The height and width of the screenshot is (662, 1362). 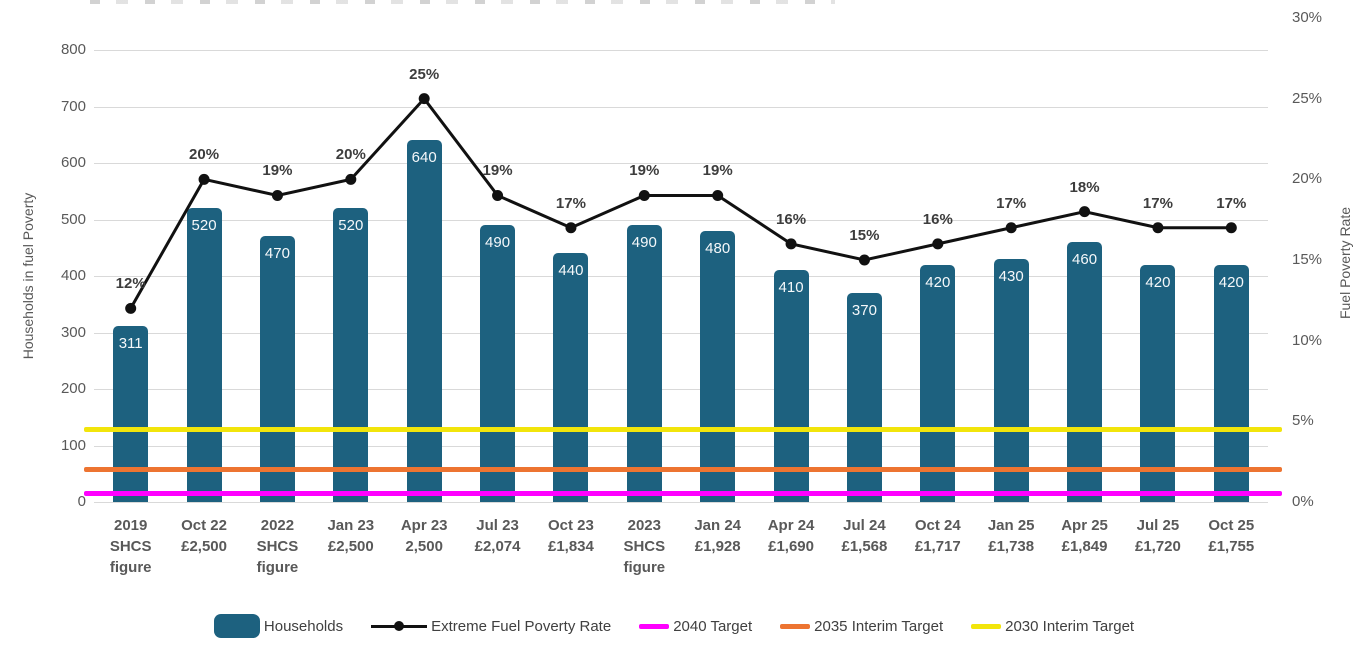 What do you see at coordinates (1085, 260) in the screenshot?
I see `bar-value-label: 460` at bounding box center [1085, 260].